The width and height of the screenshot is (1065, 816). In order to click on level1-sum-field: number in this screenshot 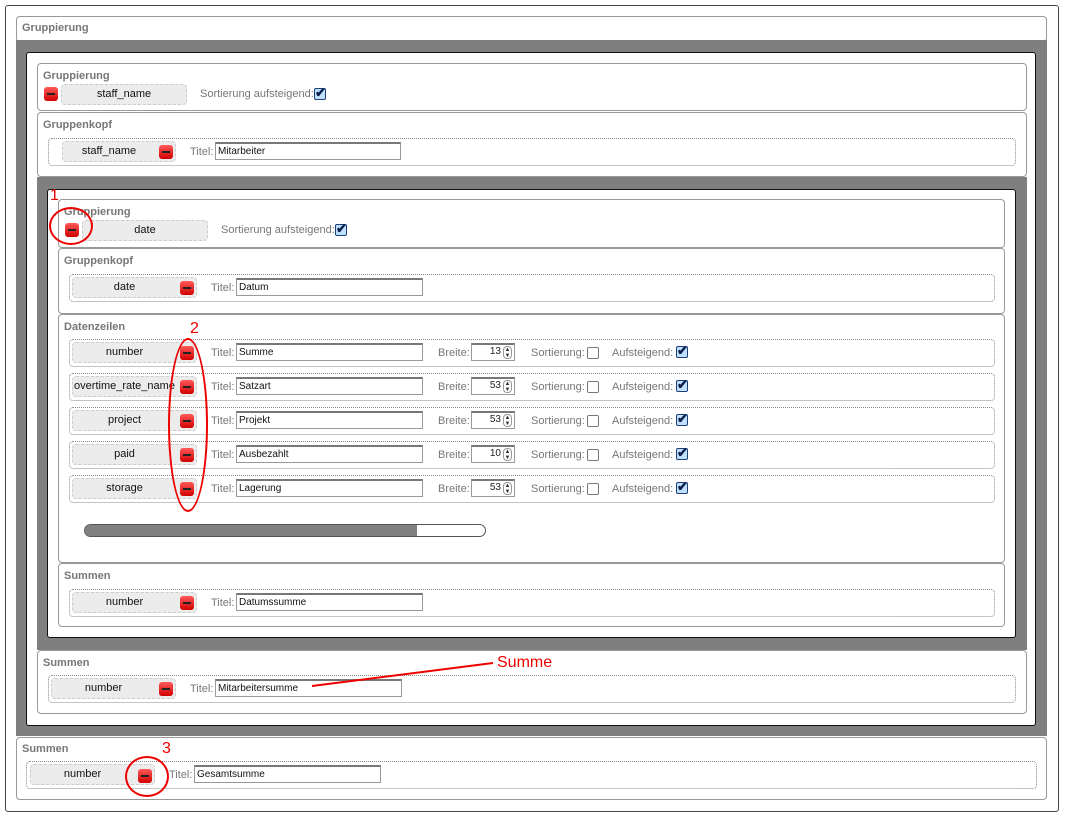, I will do `click(113, 688)`.